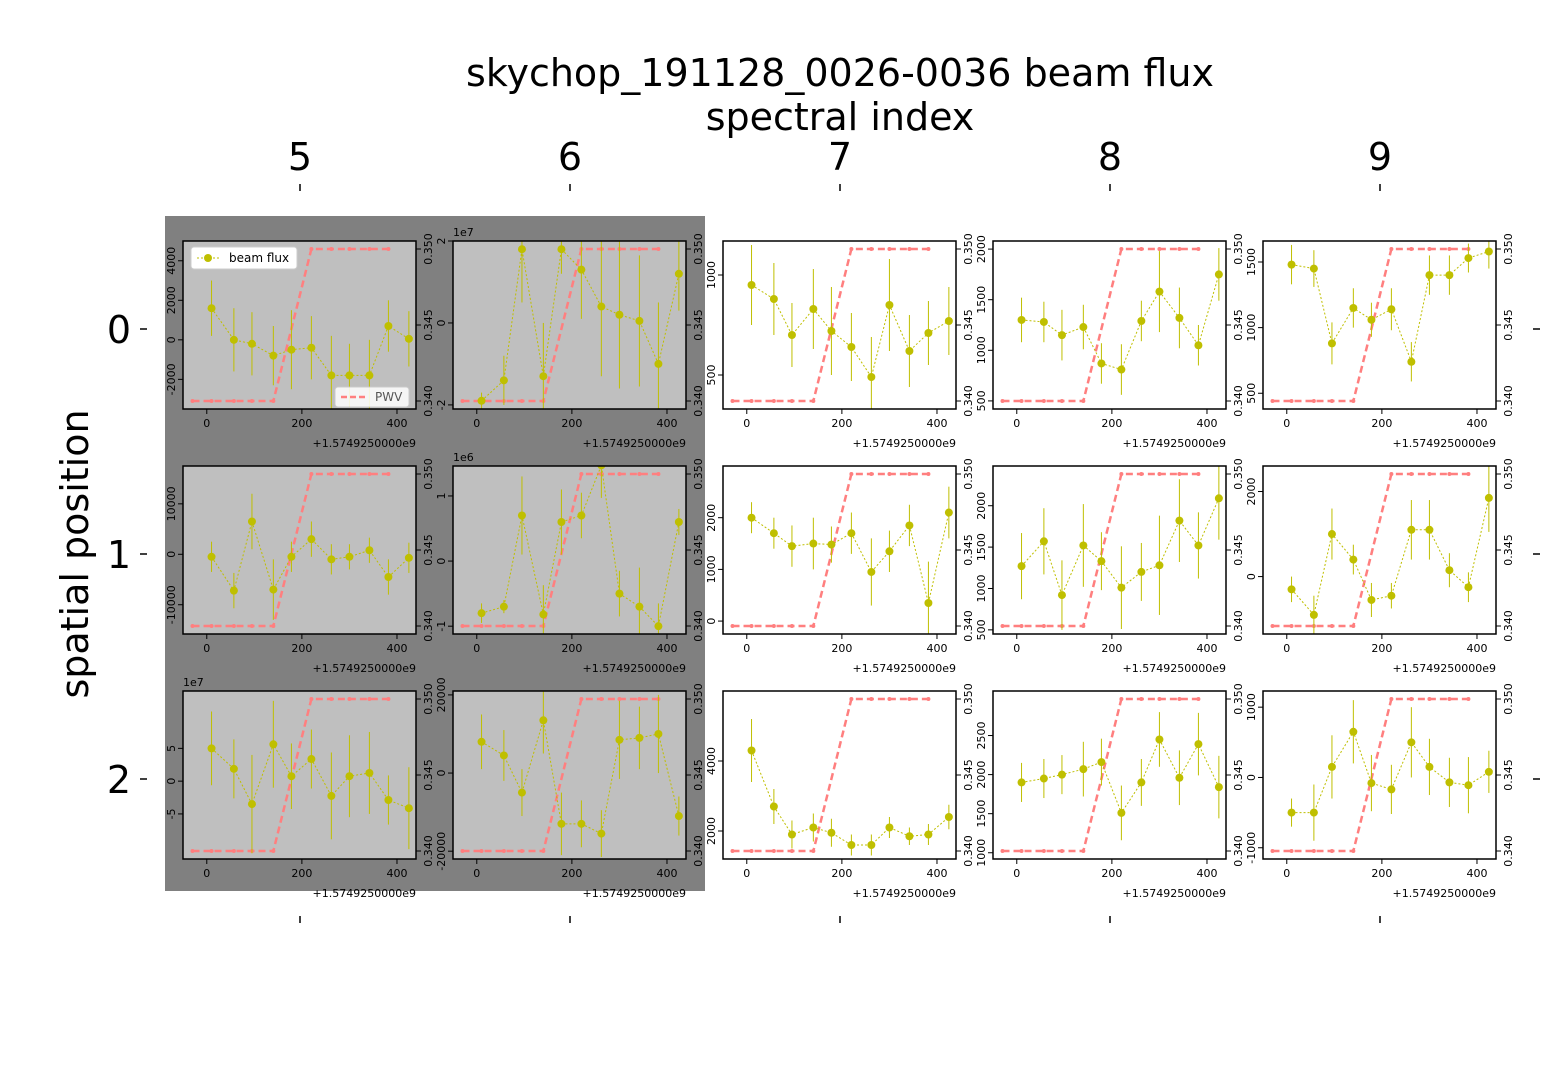 This screenshot has width=1566, height=1083. What do you see at coordinates (981, 736) in the screenshot?
I see `y-tick-label: 2500` at bounding box center [981, 736].